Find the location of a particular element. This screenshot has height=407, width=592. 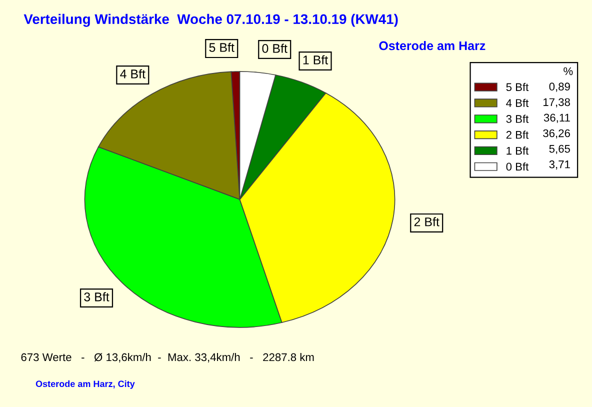

data-label: 36,26 is located at coordinates (556, 133).